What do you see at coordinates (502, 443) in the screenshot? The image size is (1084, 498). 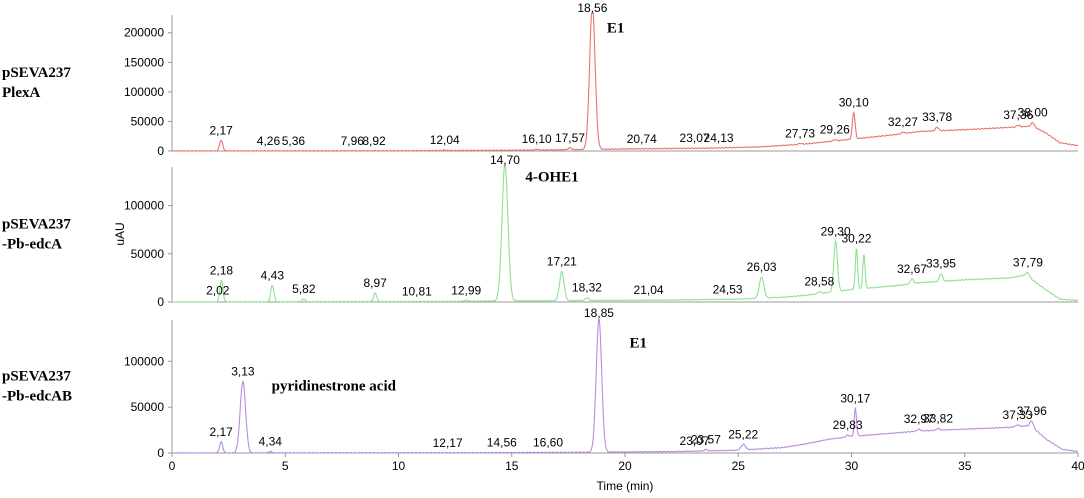 I see `peak-label: 14,56` at bounding box center [502, 443].